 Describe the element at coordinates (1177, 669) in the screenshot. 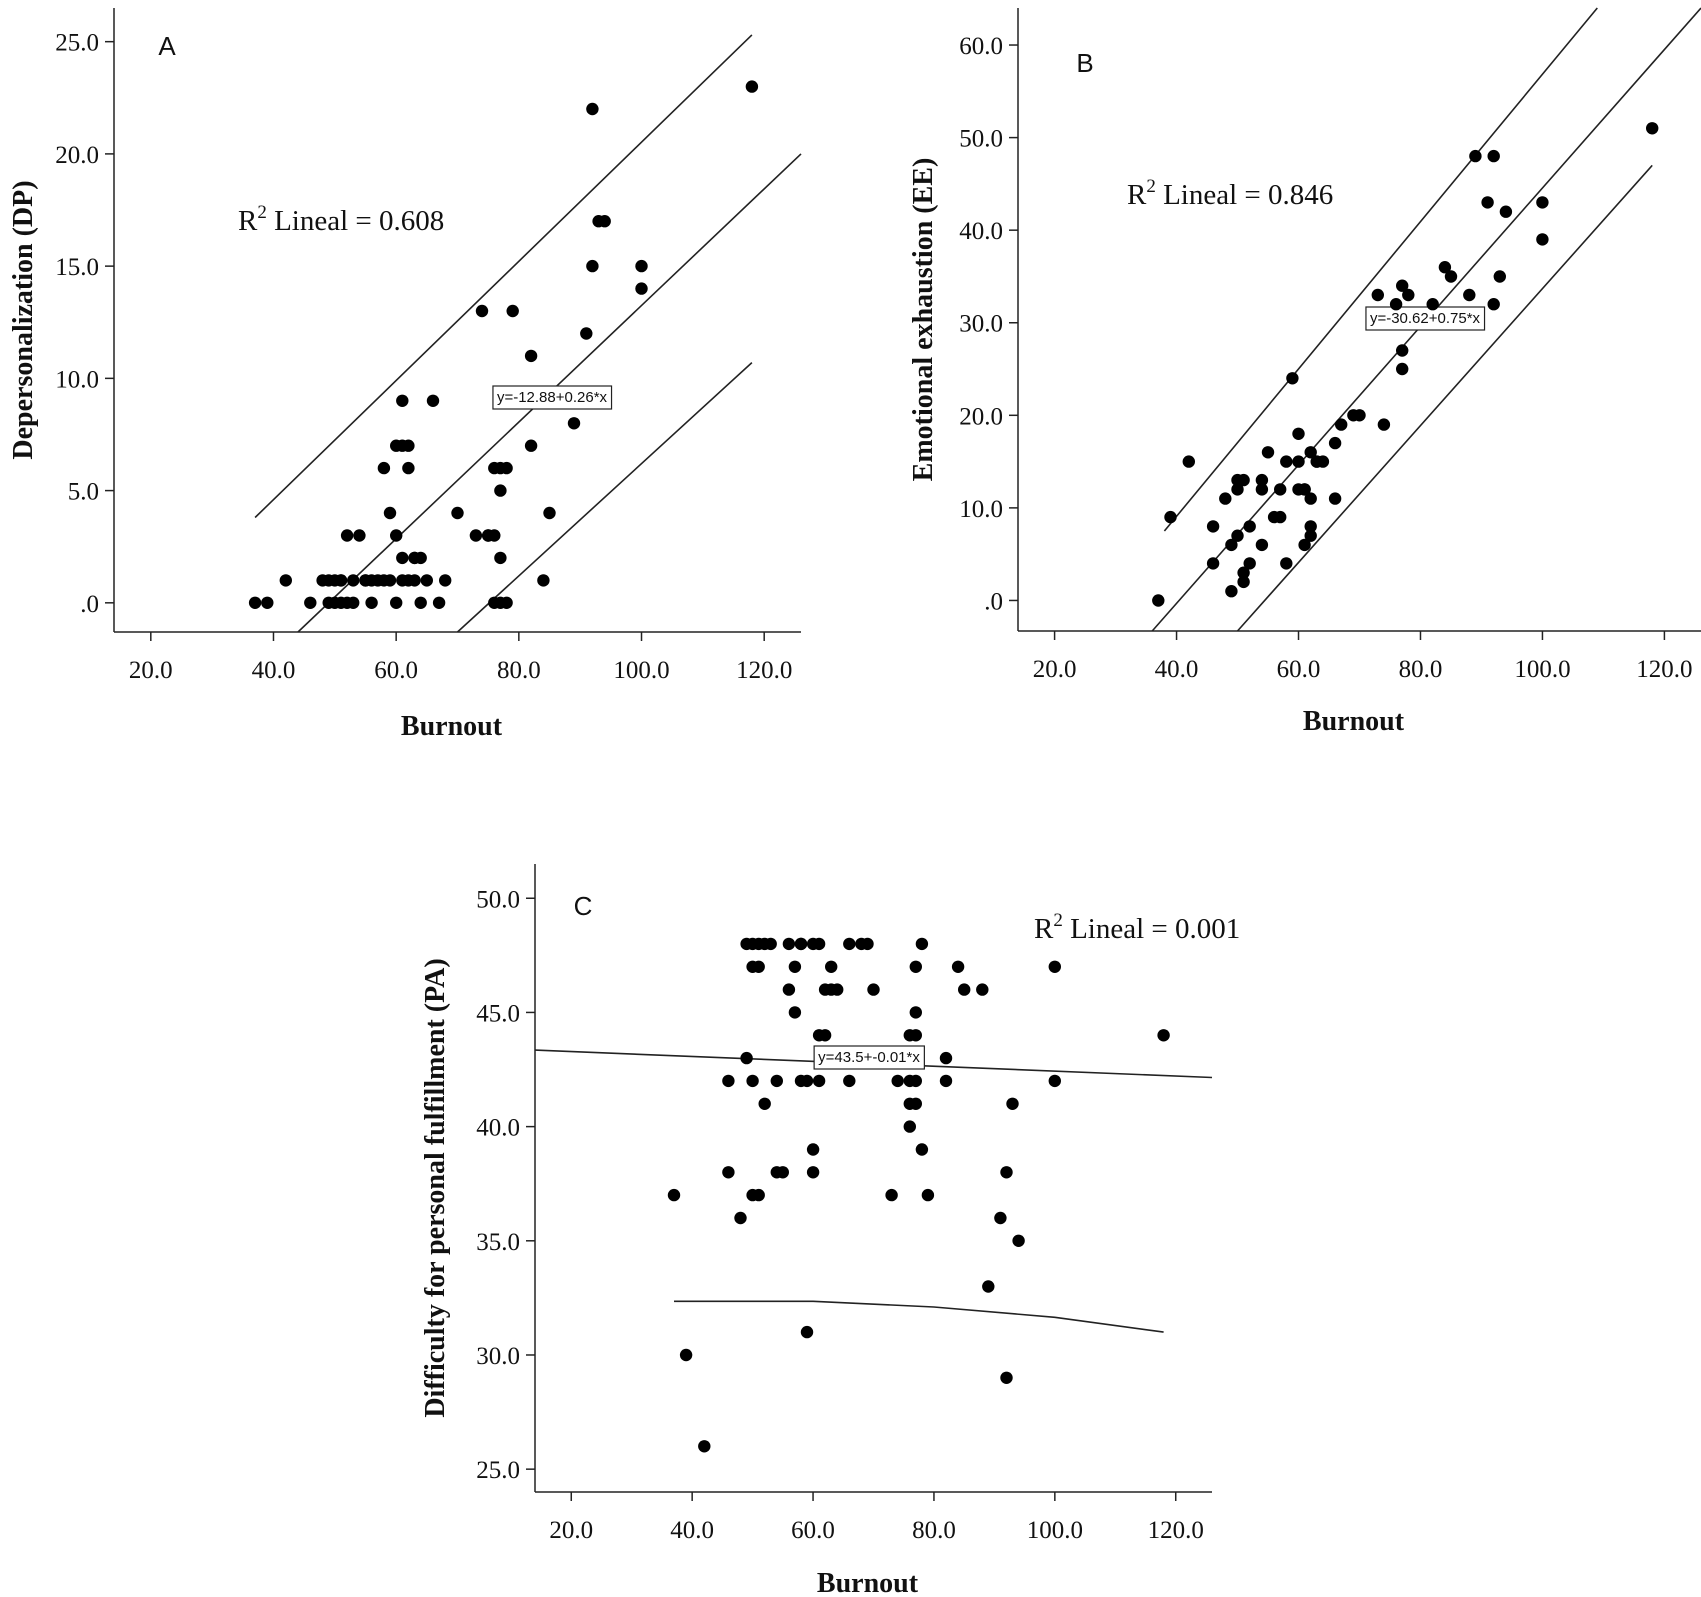

I see `x-tick-label: 40.0` at that location.